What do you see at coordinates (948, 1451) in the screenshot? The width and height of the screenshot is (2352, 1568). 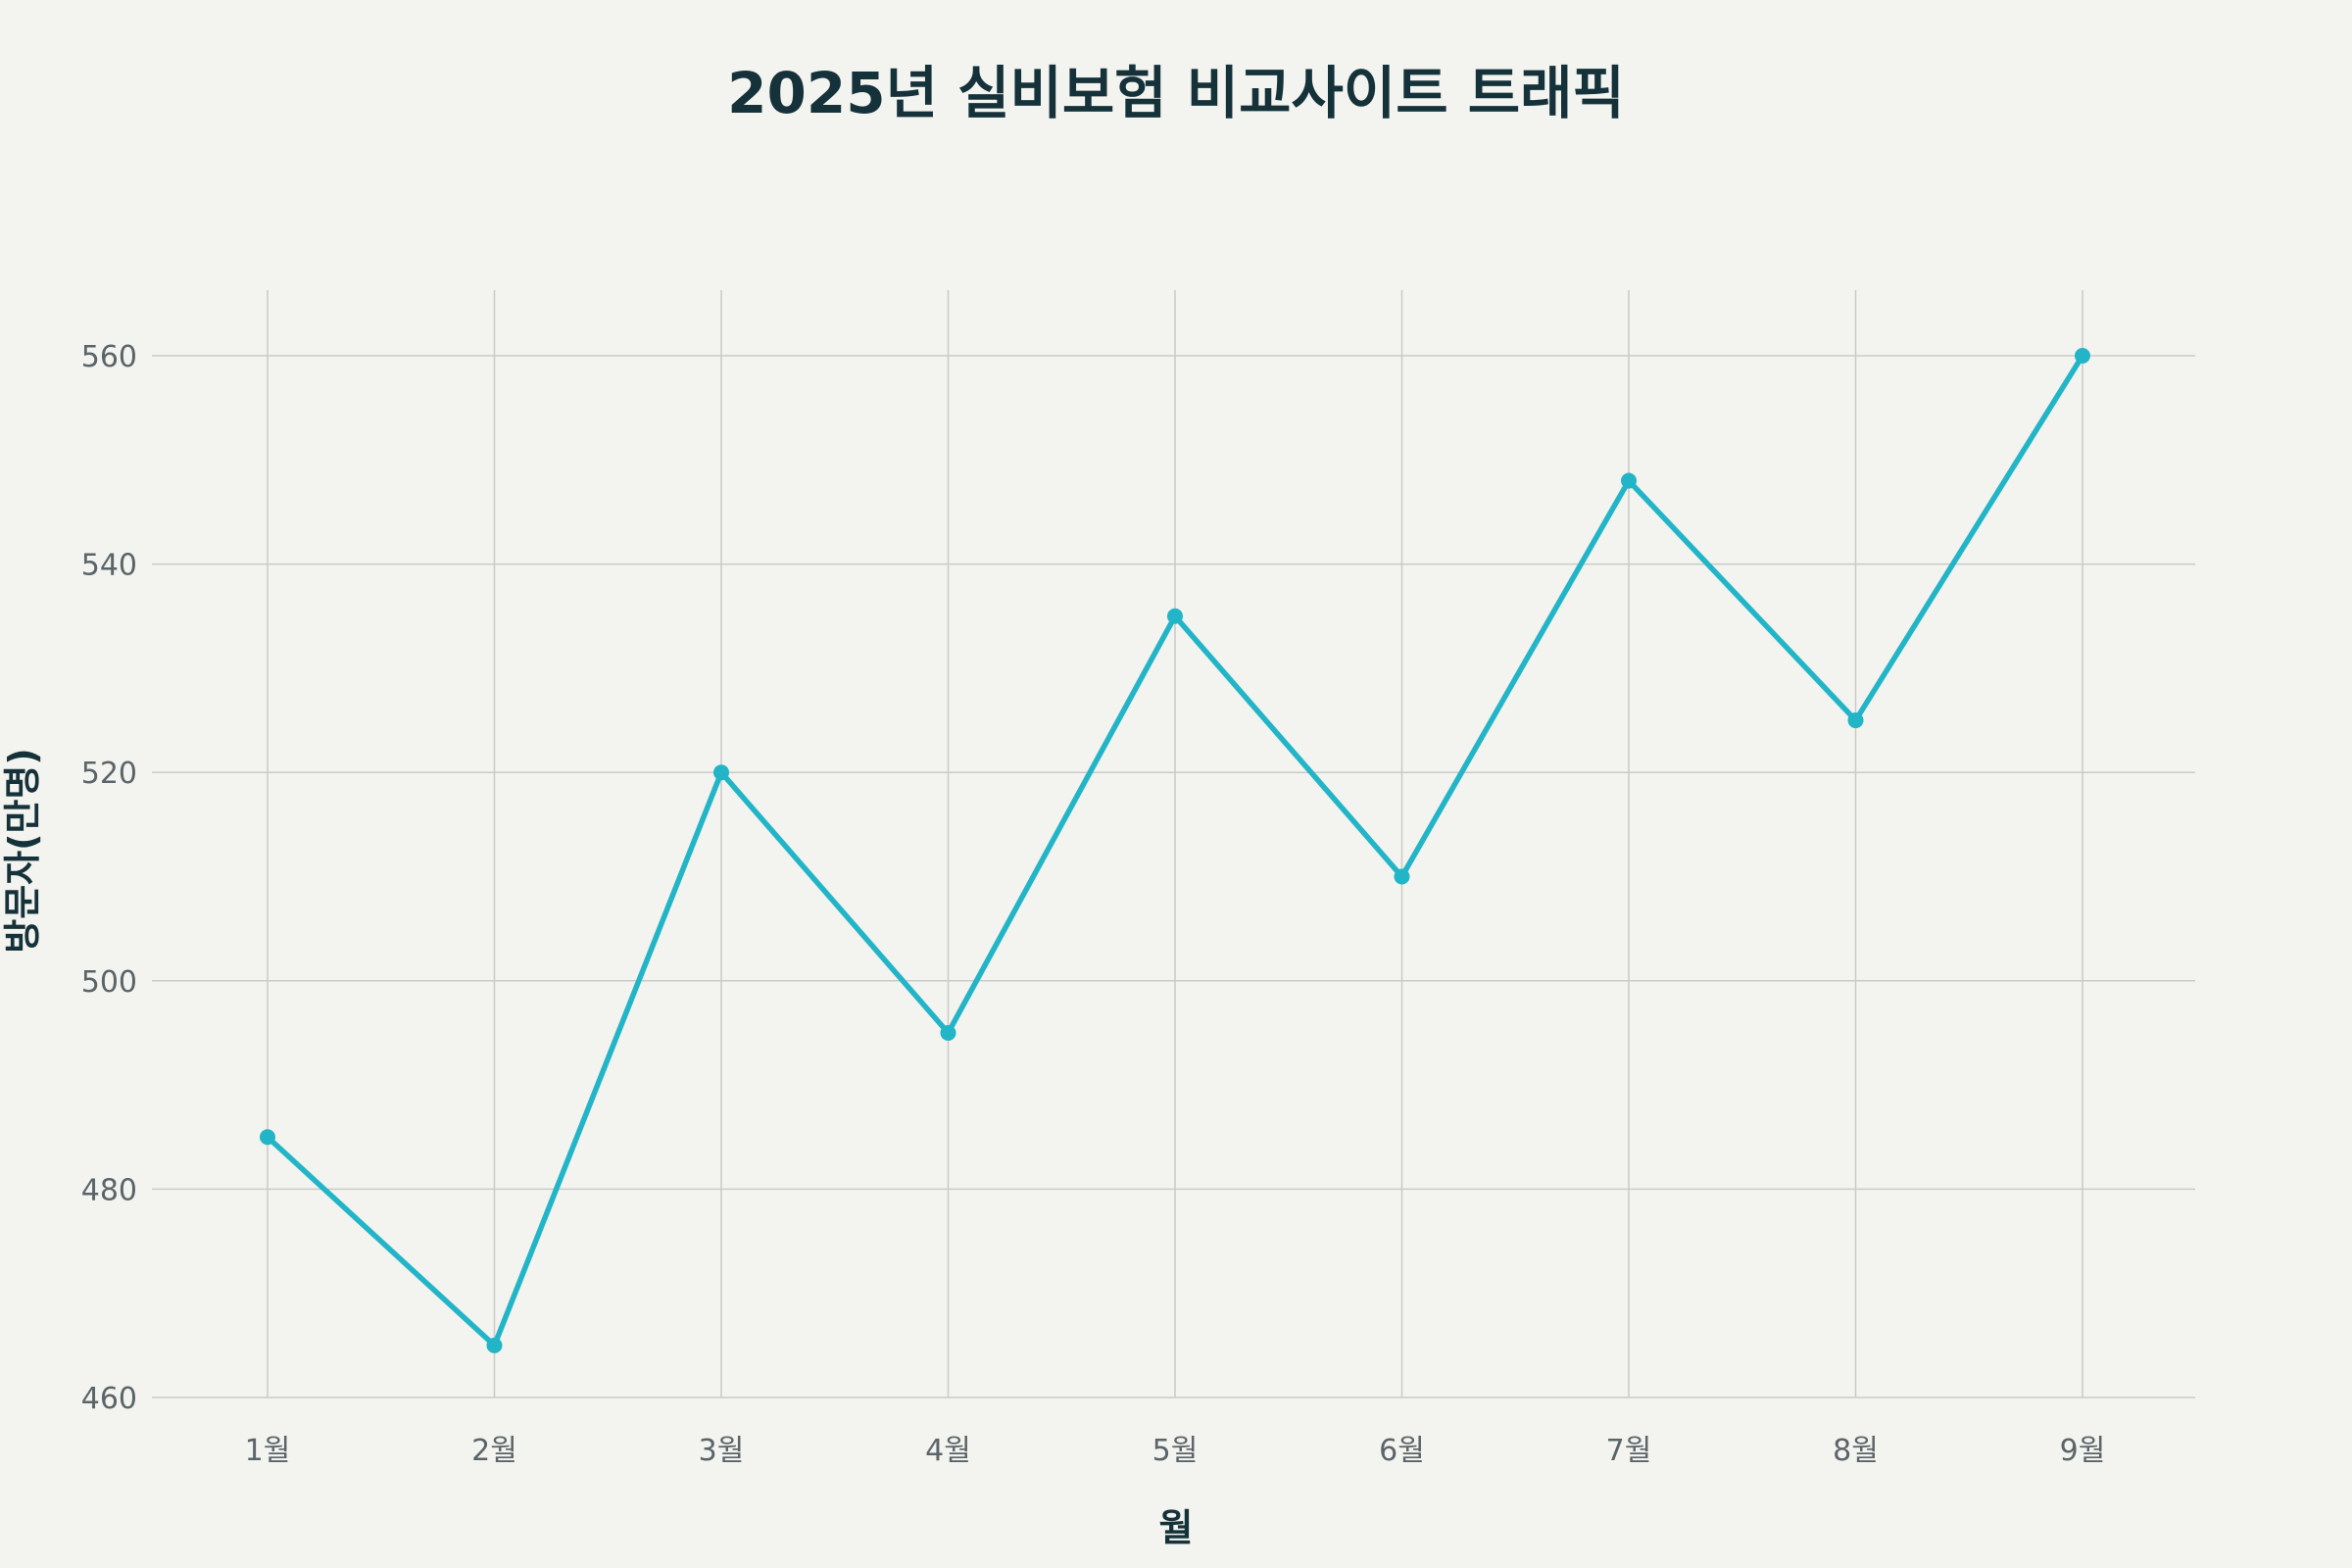 I see `x-tick-label: 4월` at bounding box center [948, 1451].